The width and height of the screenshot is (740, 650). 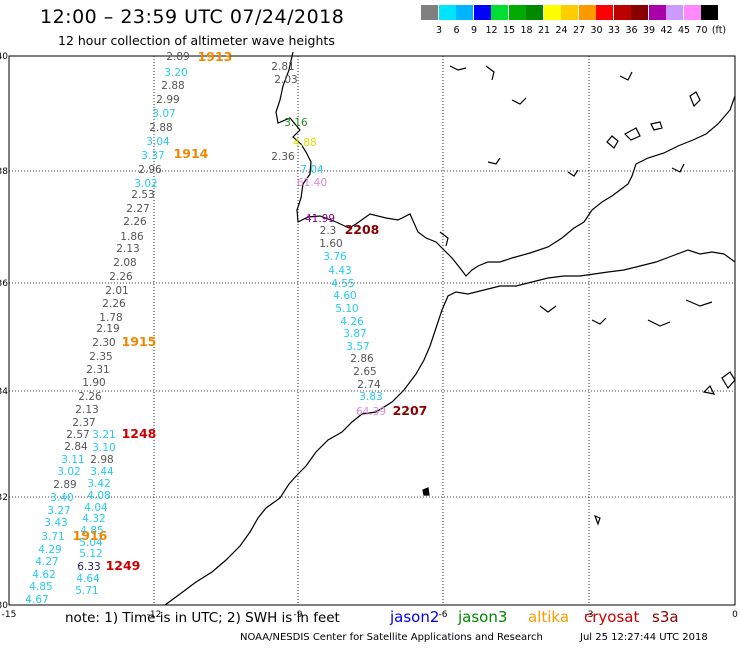 I want to click on wave-height-label: 2.27, so click(x=137, y=209).